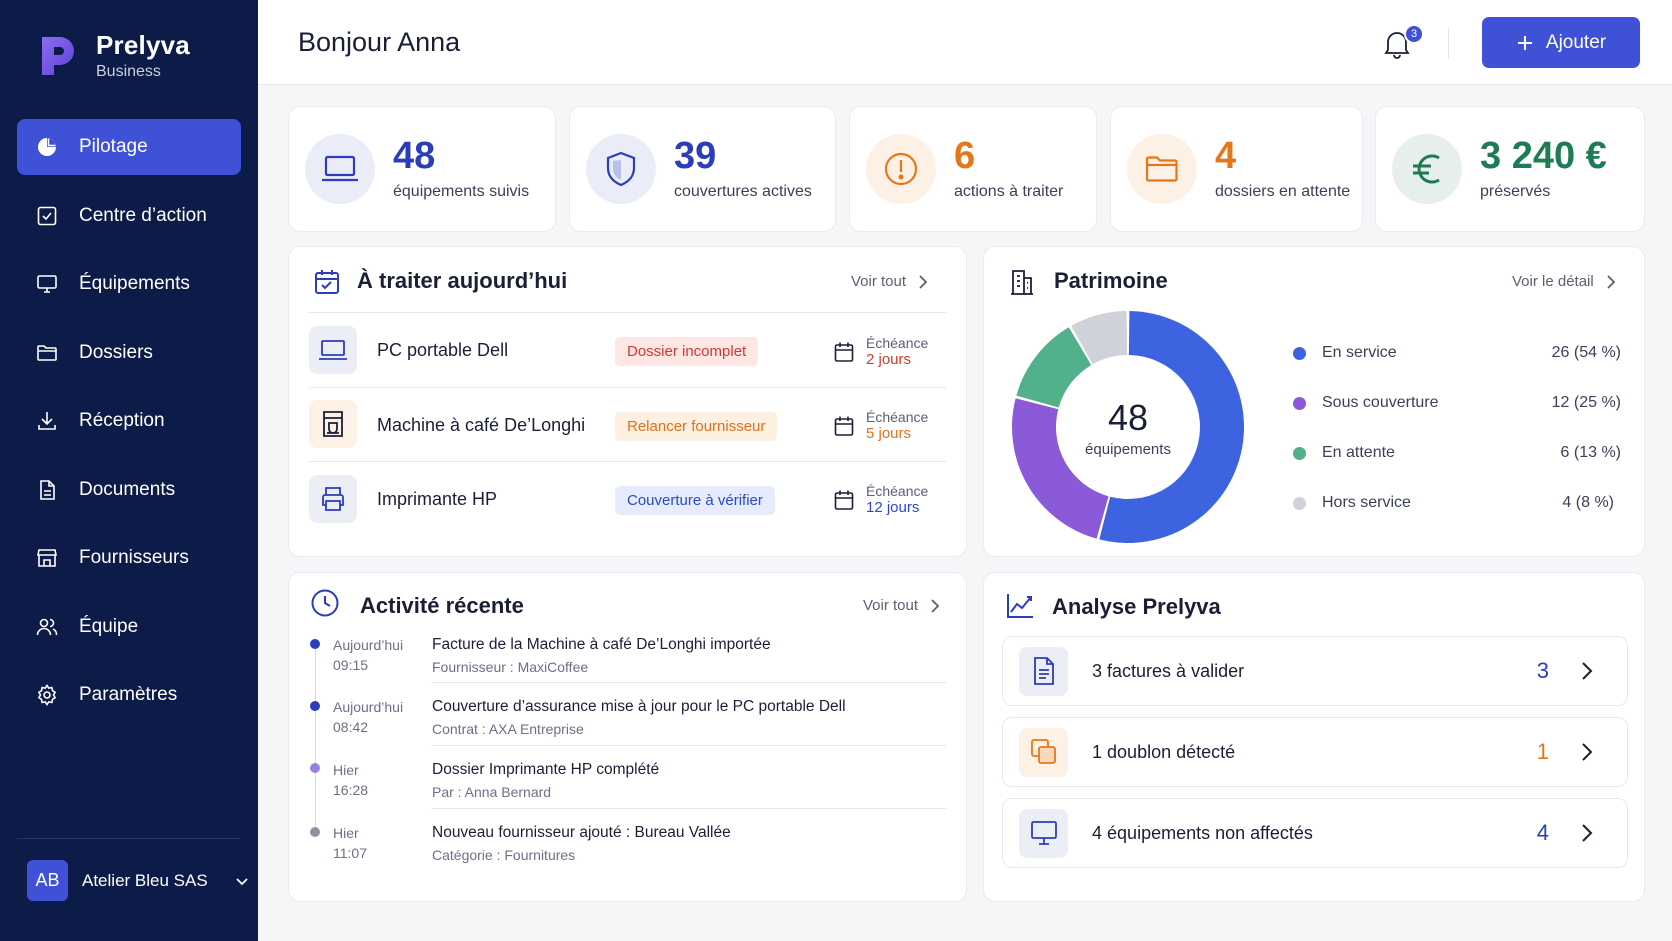 The width and height of the screenshot is (1672, 941). What do you see at coordinates (889, 281) in the screenshot?
I see `today-see-all-link: Voir tout` at bounding box center [889, 281].